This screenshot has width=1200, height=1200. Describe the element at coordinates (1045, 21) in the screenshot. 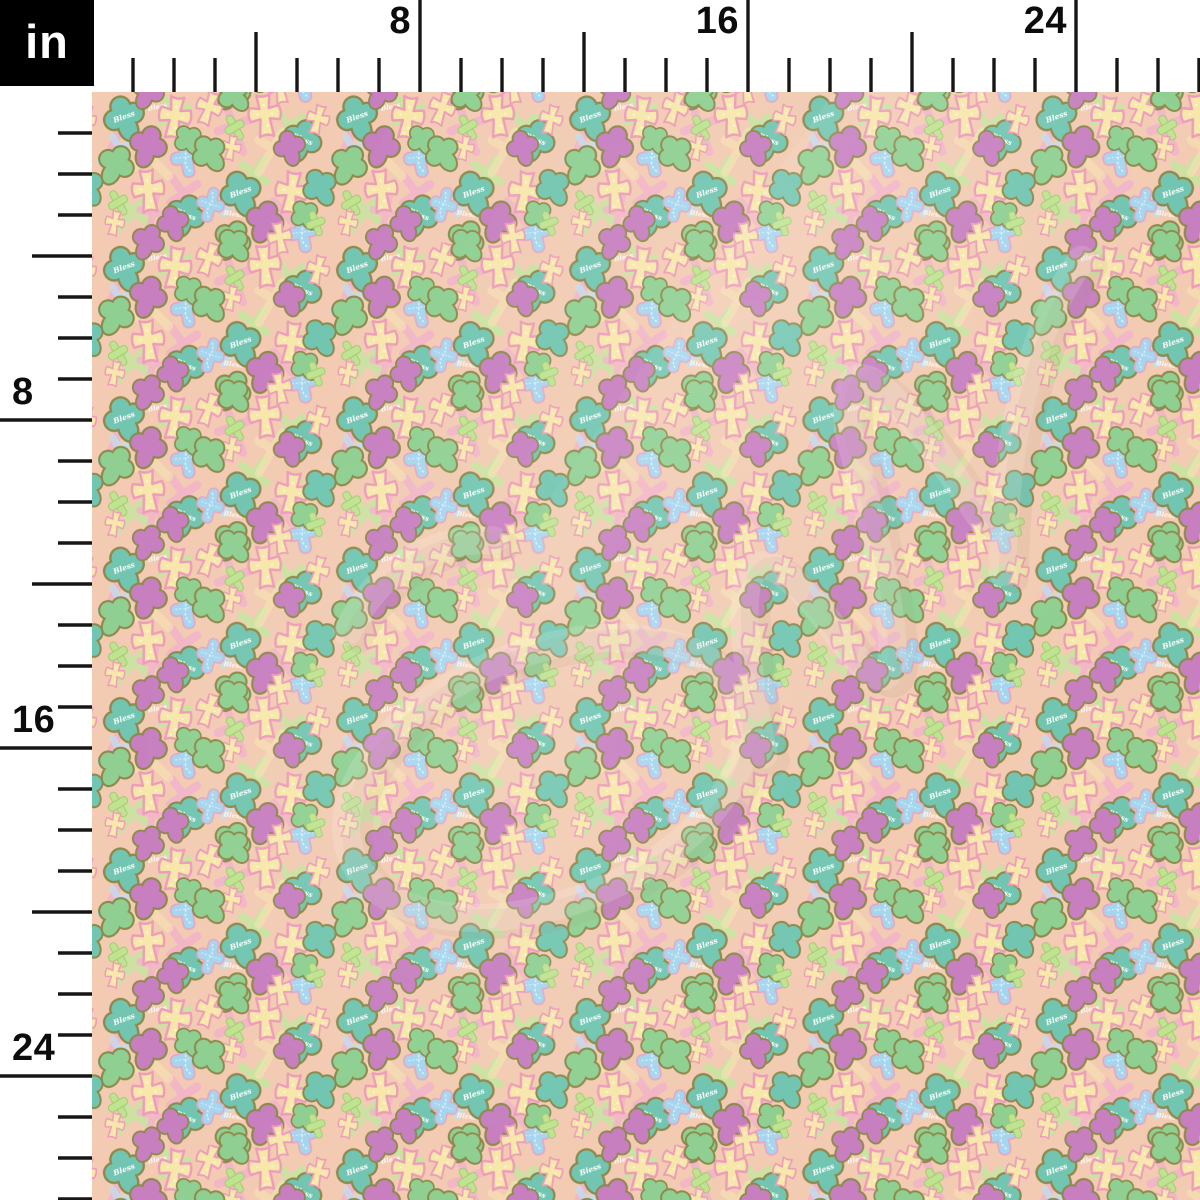

I see `top-ruler-label-24: 24` at that location.